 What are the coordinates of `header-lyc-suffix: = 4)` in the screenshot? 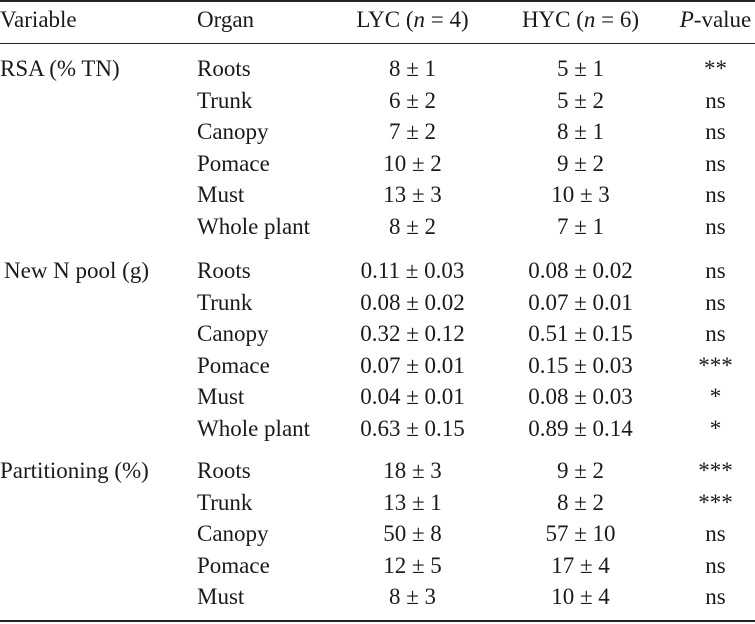 It's located at (446, 19).